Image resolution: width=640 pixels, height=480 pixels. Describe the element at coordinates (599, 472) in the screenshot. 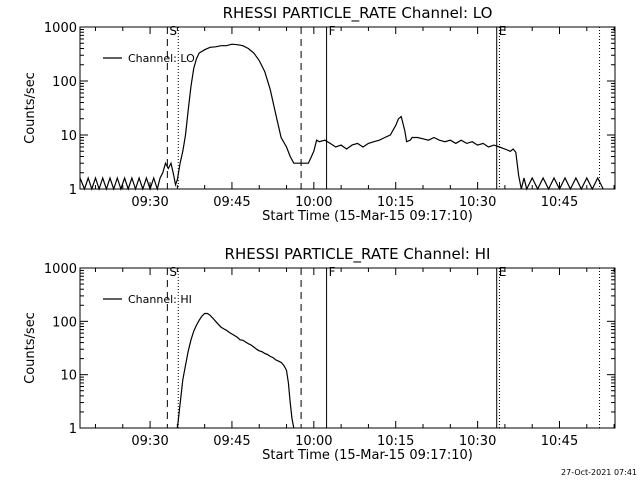

I see `timestamp-stamp: 27-Oct-2021 07:41` at that location.